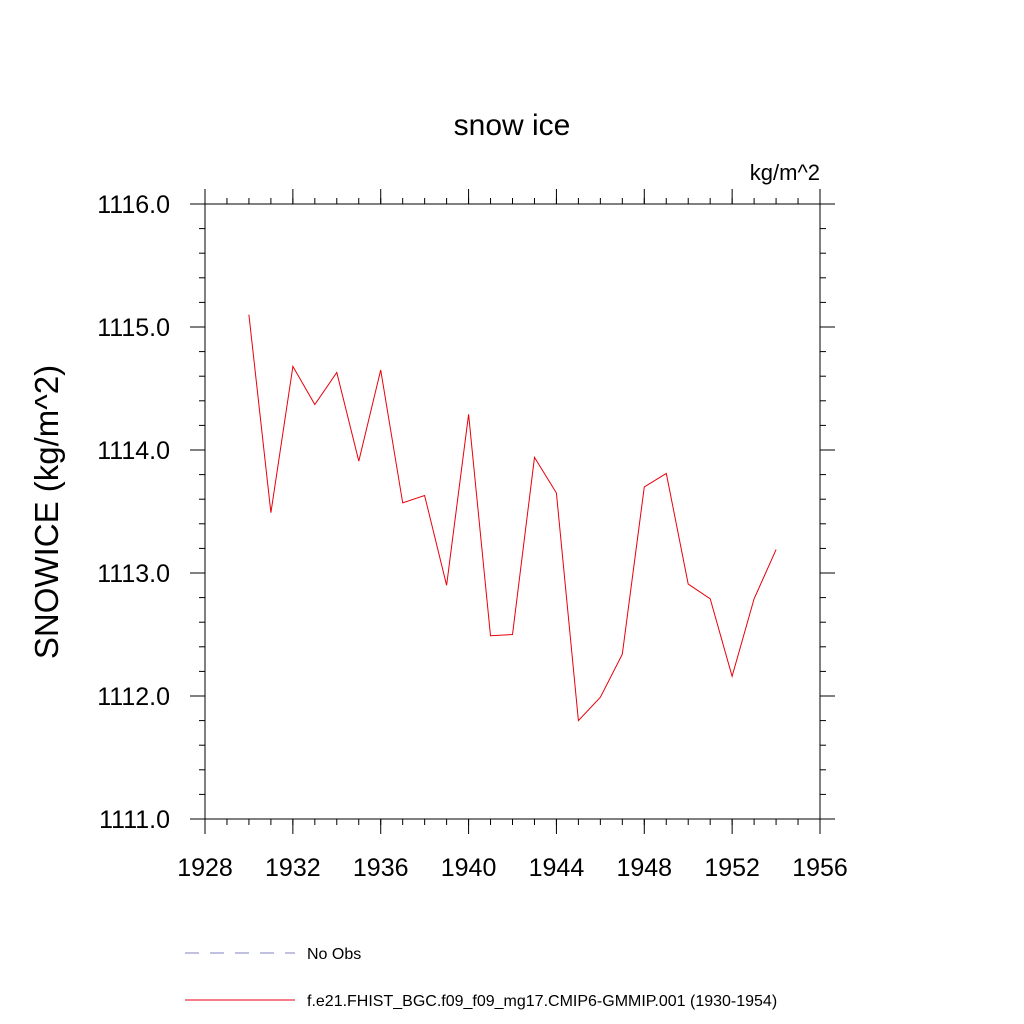  Describe the element at coordinates (469, 868) in the screenshot. I see `x-tick-label: 1940` at that location.